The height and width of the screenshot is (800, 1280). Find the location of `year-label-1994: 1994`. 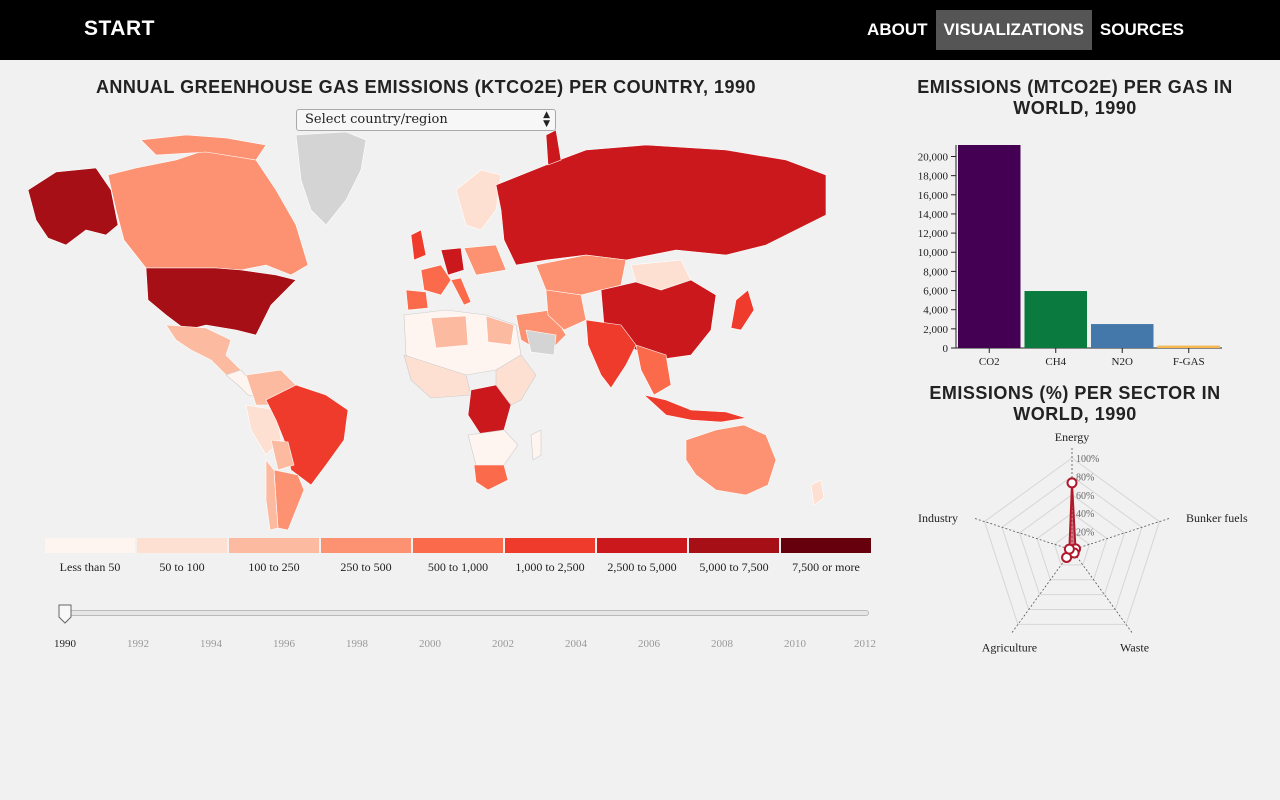

year-label-1994: 1994 is located at coordinates (211, 644).